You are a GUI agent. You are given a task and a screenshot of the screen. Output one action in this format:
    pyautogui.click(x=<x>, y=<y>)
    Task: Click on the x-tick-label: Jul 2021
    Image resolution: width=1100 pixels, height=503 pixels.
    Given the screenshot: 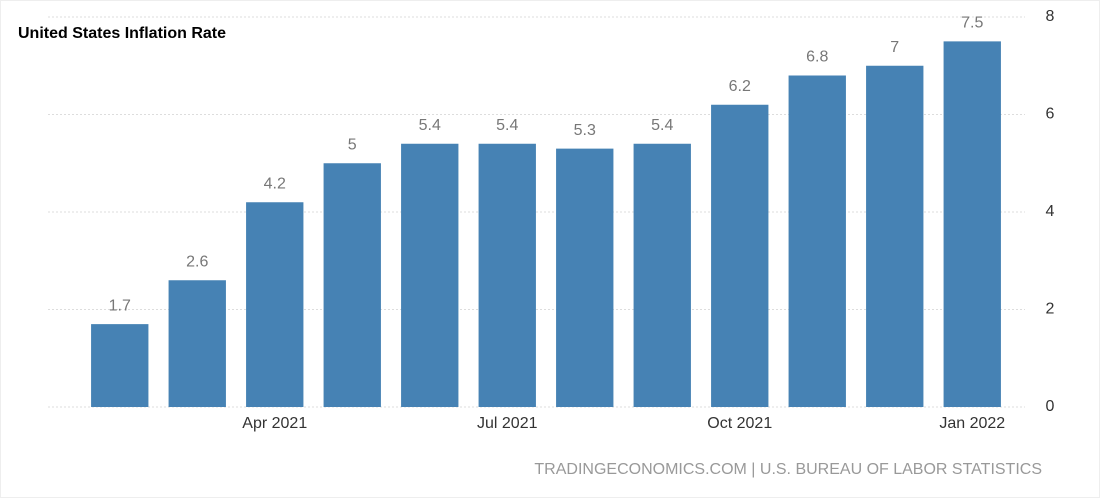 What is the action you would take?
    pyautogui.click(x=507, y=423)
    